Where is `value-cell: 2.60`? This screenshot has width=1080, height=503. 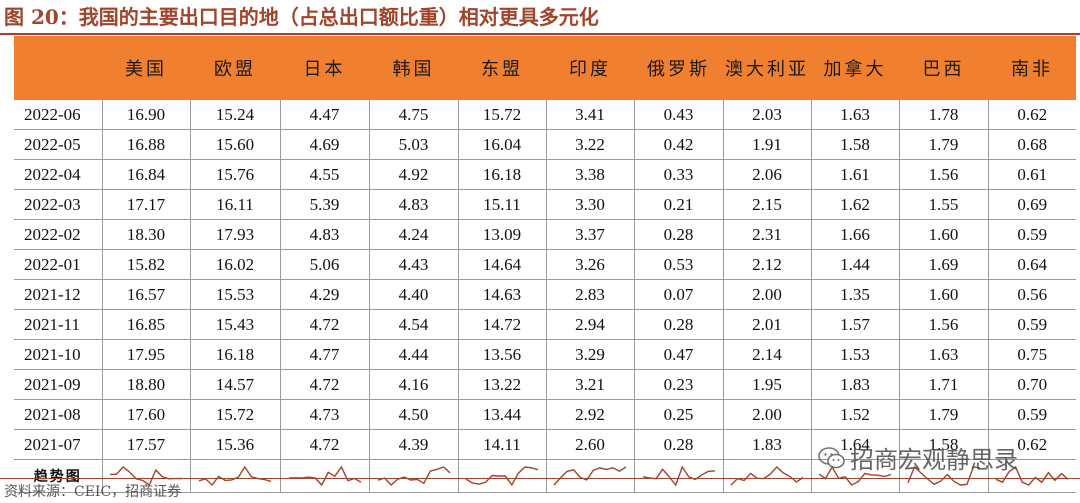
value-cell: 2.60 is located at coordinates (590, 444).